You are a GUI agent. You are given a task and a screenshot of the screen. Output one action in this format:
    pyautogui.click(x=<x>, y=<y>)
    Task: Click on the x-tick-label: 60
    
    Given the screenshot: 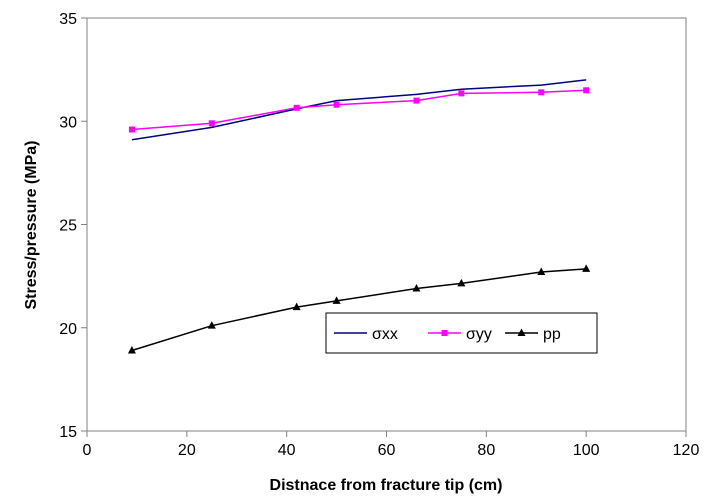 What is the action you would take?
    pyautogui.click(x=387, y=450)
    